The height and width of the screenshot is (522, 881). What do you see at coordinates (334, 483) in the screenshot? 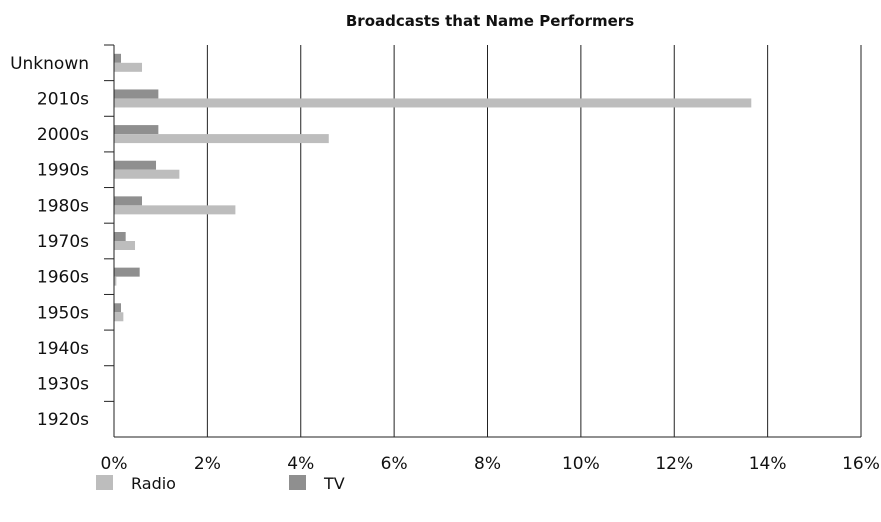
I see `legend-label-tv: TV` at bounding box center [334, 483].